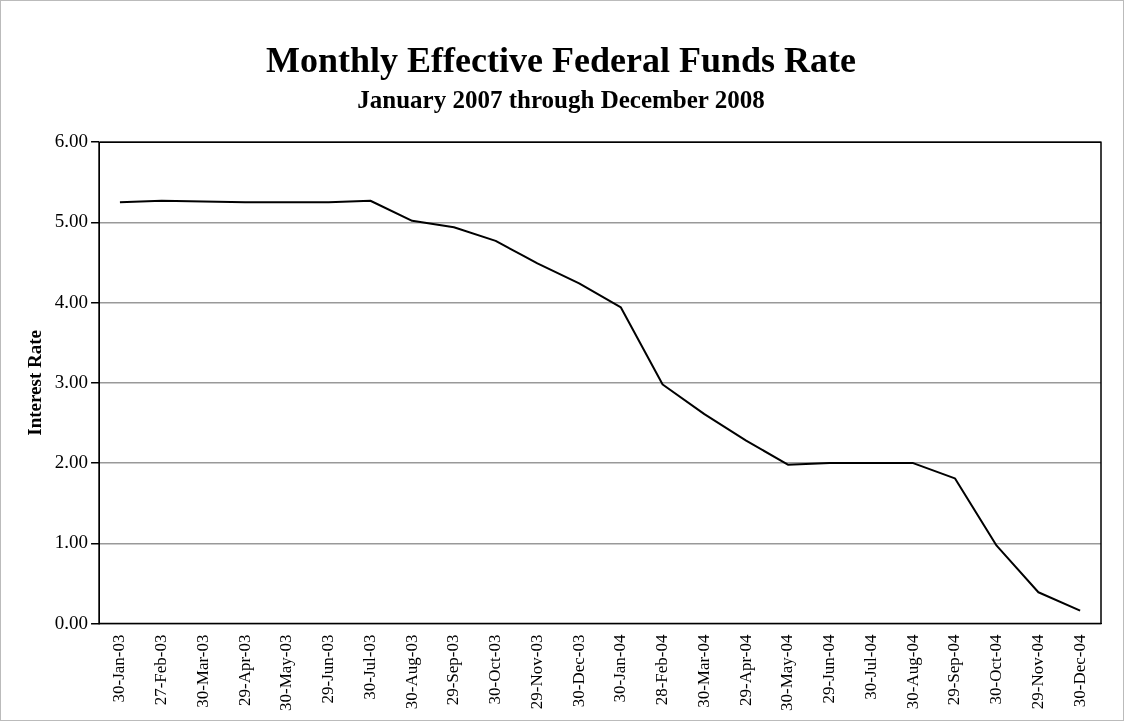 This screenshot has height=721, width=1124. What do you see at coordinates (996, 669) in the screenshot?
I see `x-tick-label: 30-Oct-04` at bounding box center [996, 669].